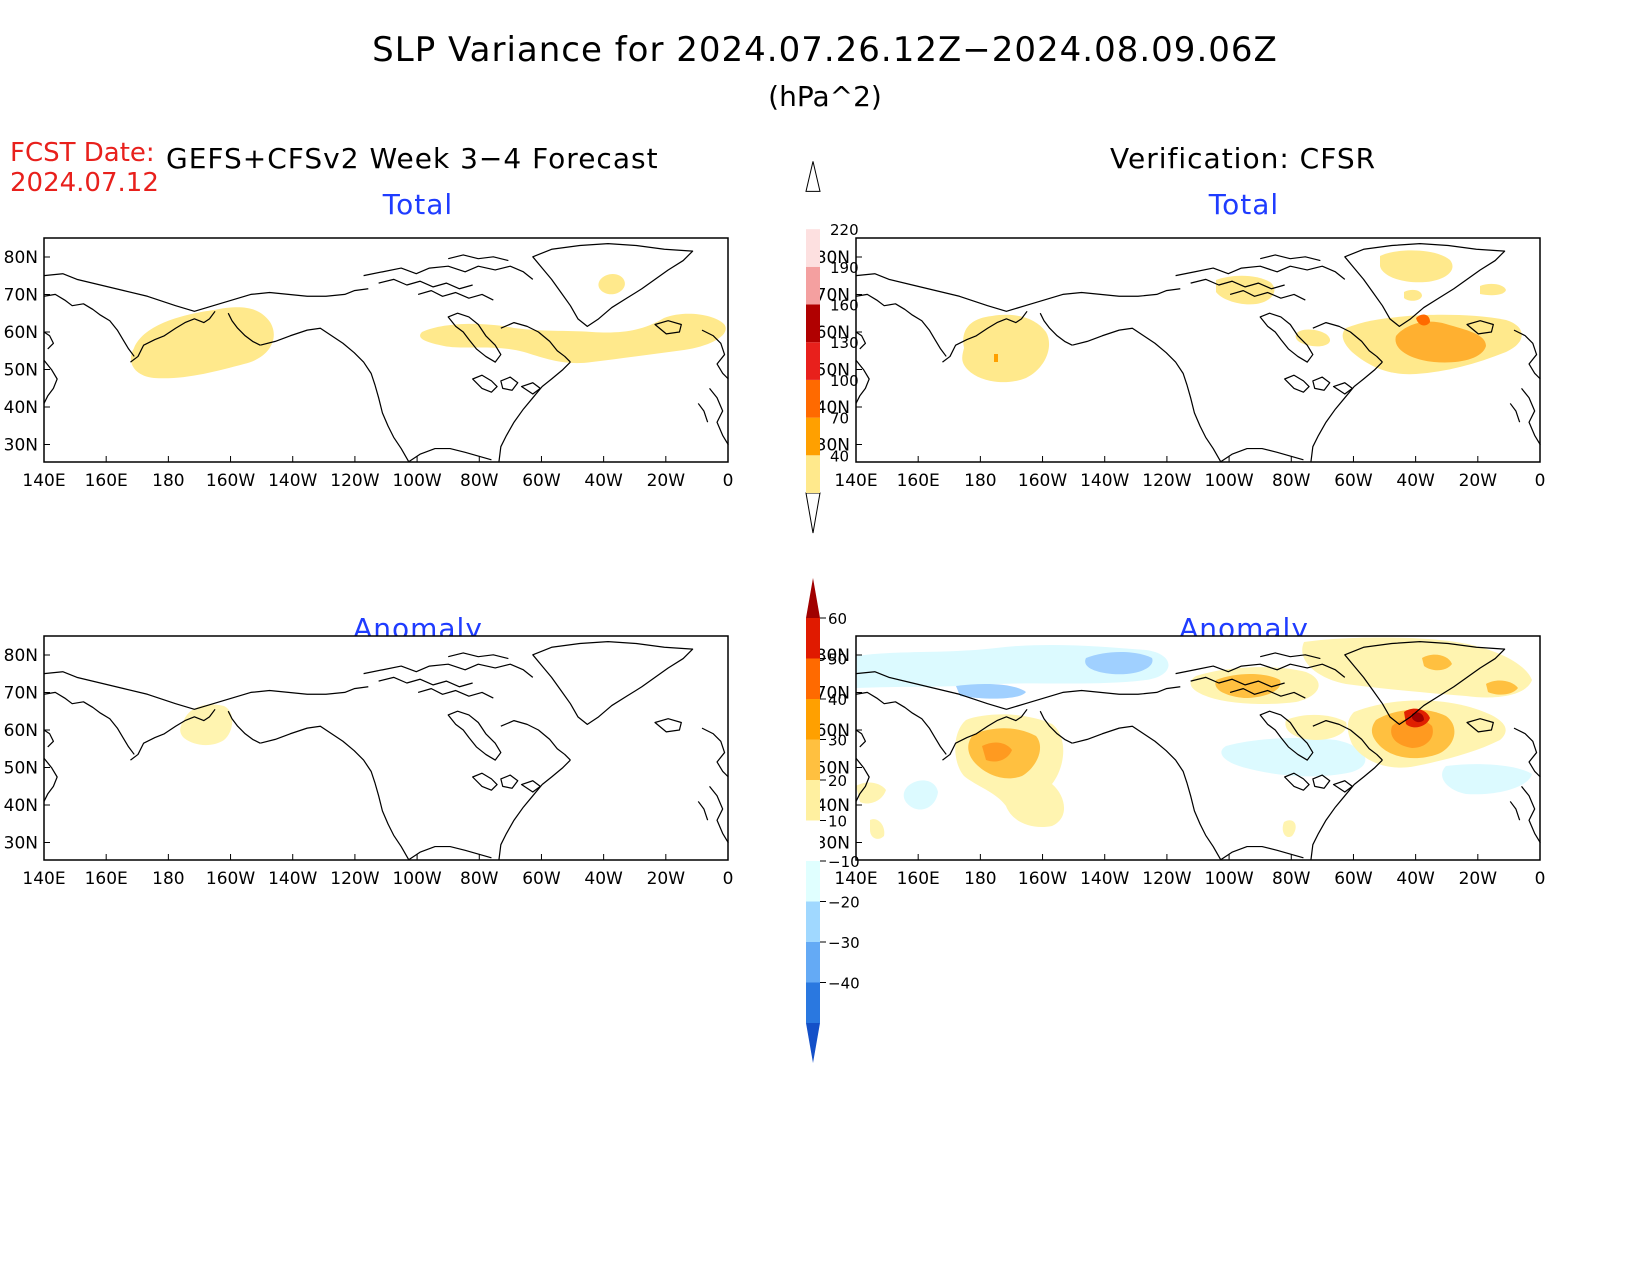 This screenshot has width=1650, height=1275. What do you see at coordinates (813, 513) in the screenshot?
I see `colorbar-end` at bounding box center [813, 513].